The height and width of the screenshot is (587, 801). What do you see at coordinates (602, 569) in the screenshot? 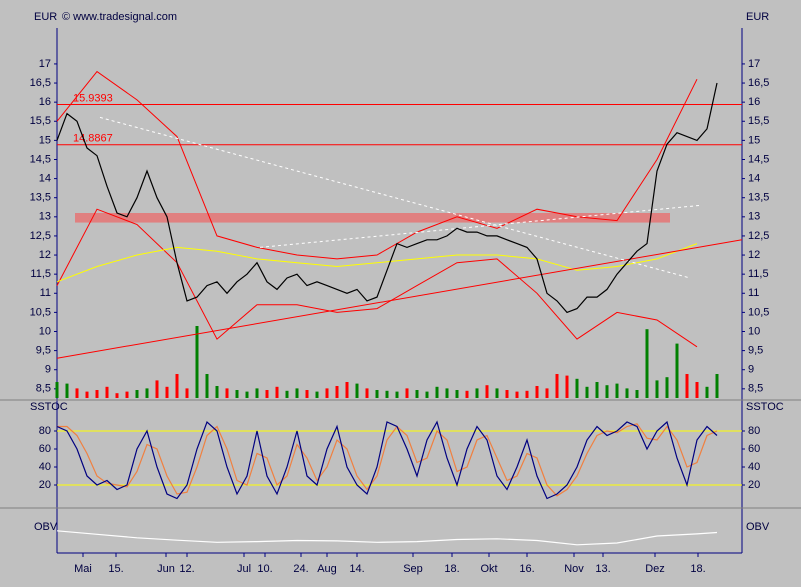
I see `x-tick-label: 13.` at bounding box center [602, 569].